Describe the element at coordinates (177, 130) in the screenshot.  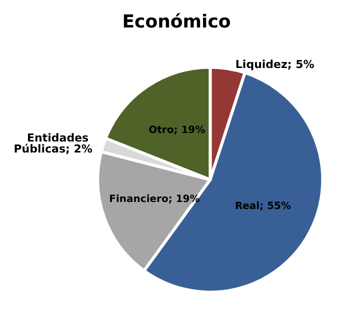
I see `slice-label: Otro; 19%` at that location.